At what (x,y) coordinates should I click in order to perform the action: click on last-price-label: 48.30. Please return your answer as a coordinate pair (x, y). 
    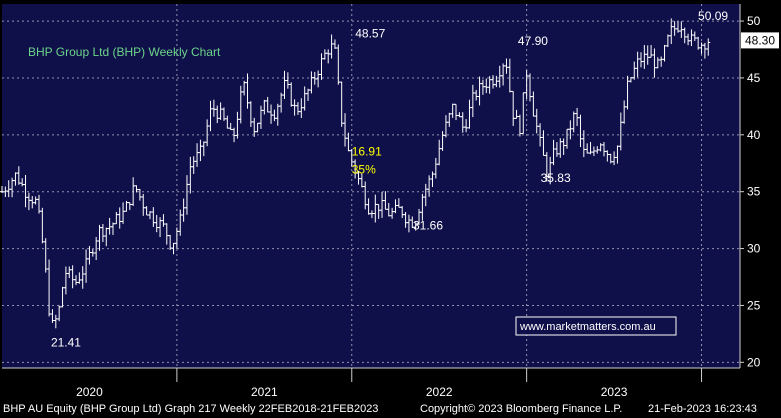
    Looking at the image, I should click on (760, 40).